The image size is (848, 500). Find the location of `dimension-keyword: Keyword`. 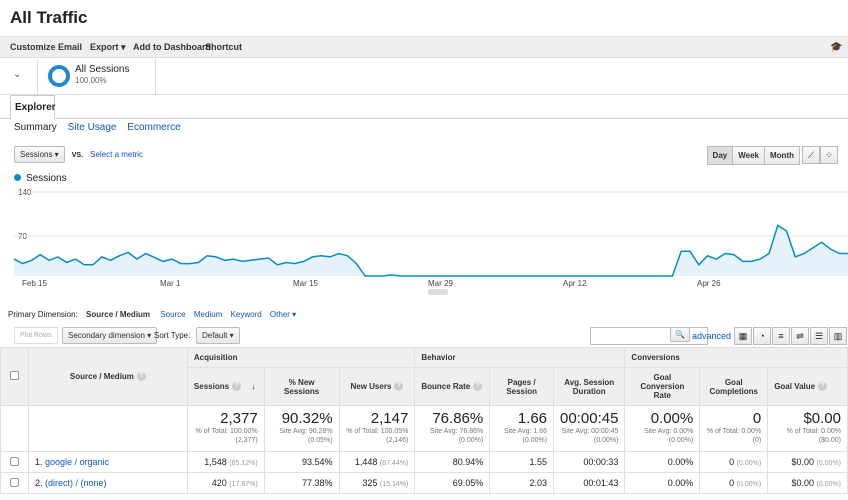

dimension-keyword: Keyword is located at coordinates (246, 314).